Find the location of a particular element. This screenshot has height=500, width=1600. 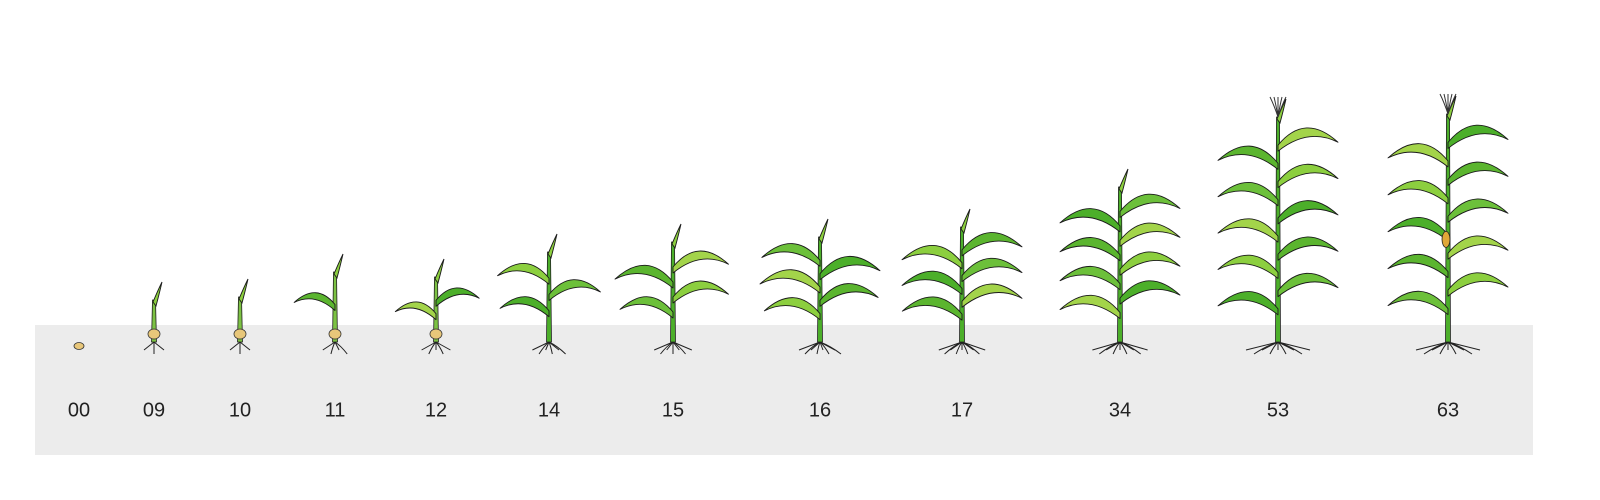

stage-labels: 00 09 10 11 12 14 15 16 17 34 53 63 is located at coordinates (763, 410).